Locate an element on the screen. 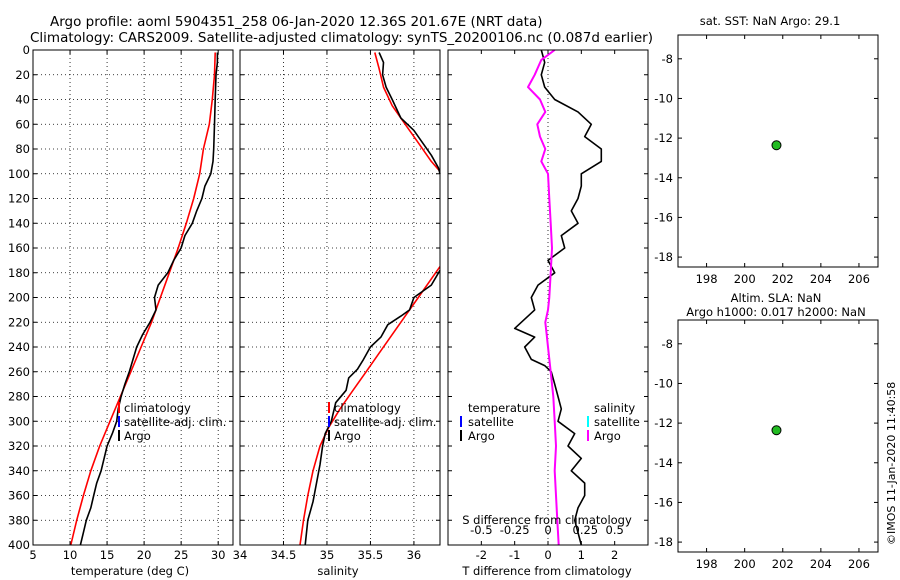 Image resolution: width=900 pixels, height=580 pixels. y-tick-label: 240 is located at coordinates (19, 347).